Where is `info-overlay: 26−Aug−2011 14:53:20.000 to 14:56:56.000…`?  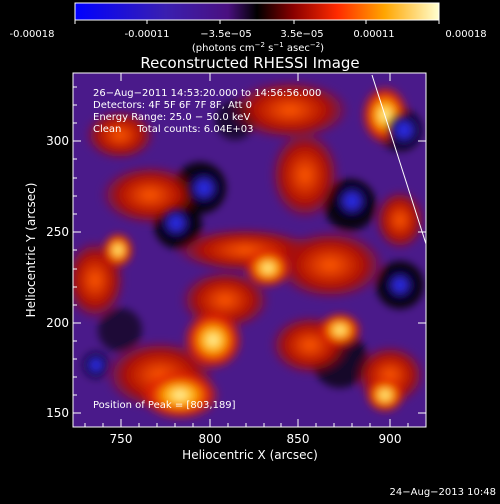
info-overlay: 26−Aug−2011 14:53:20.000 to 14:56:56.000… is located at coordinates (207, 111).